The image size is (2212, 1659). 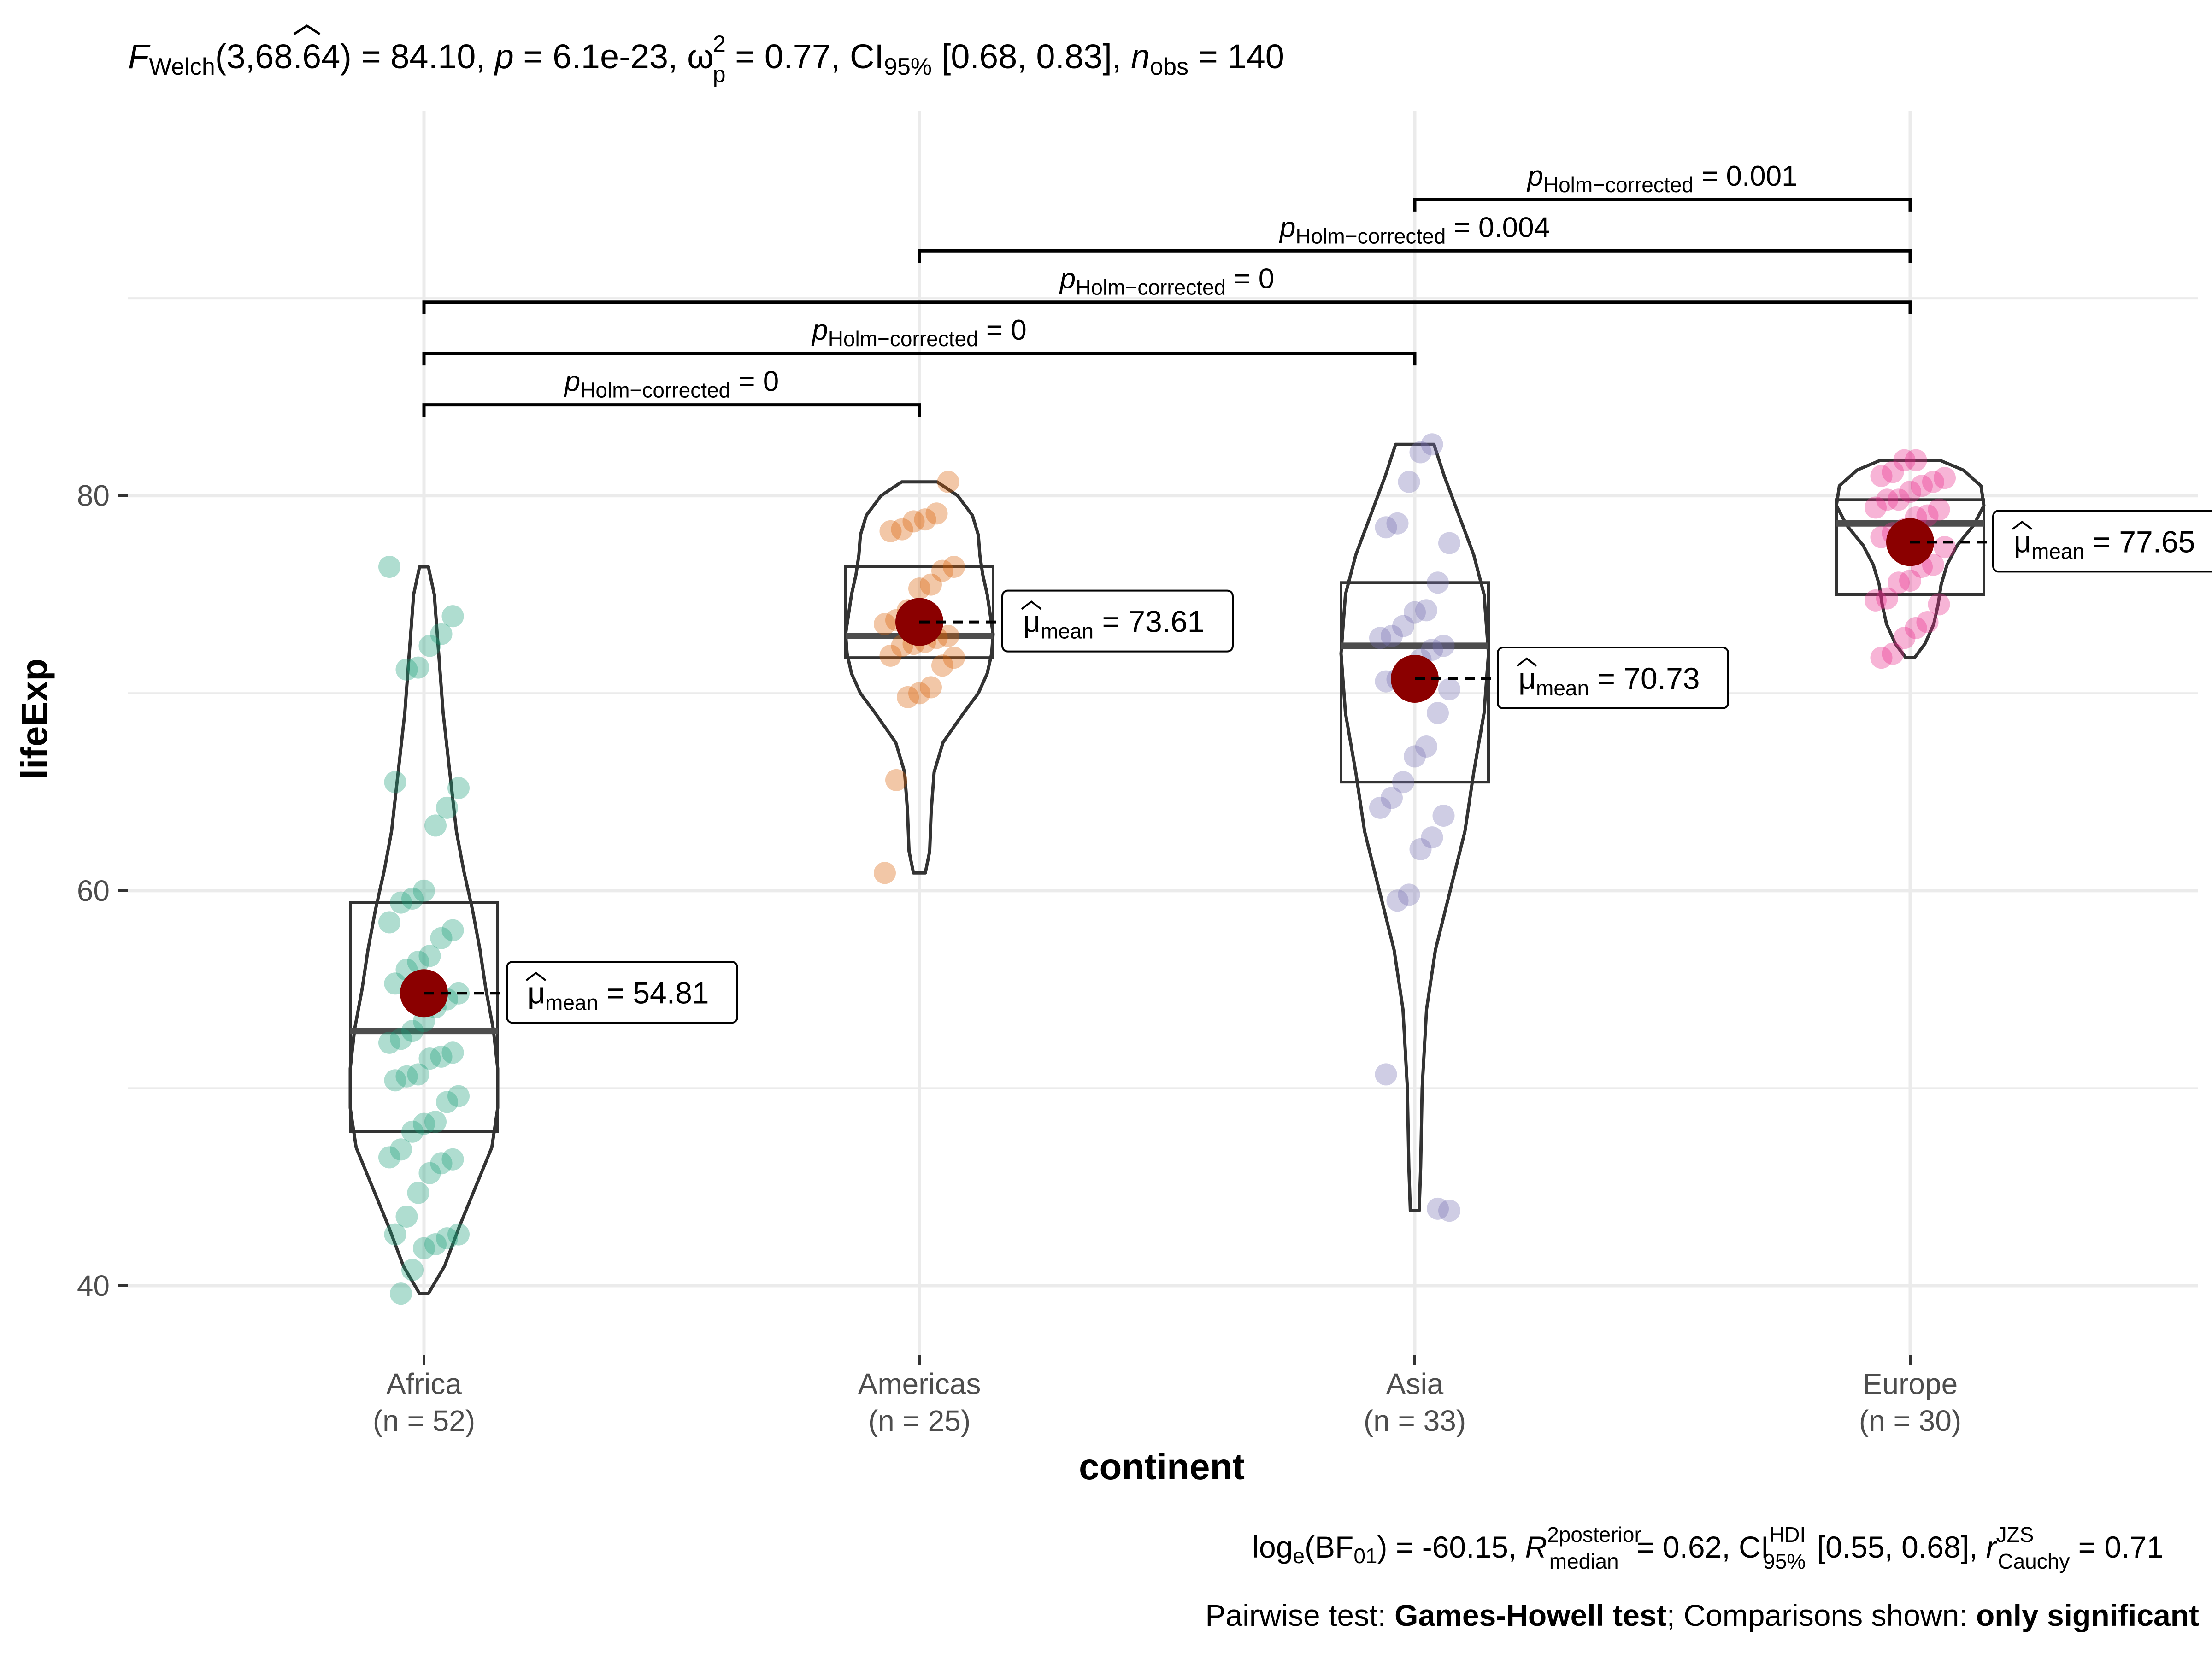 What do you see at coordinates (34, 719) in the screenshot?
I see `y-axis-title: lifeExp` at bounding box center [34, 719].